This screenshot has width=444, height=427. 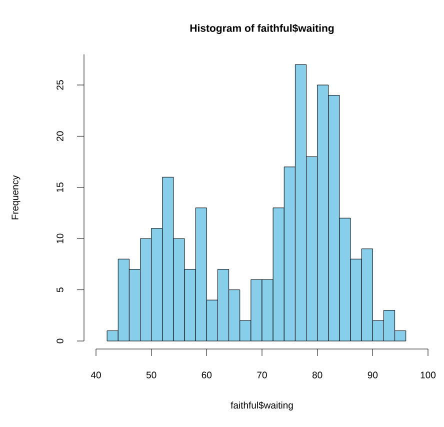 What do you see at coordinates (373, 375) in the screenshot?
I see `x-tick-label: 90` at bounding box center [373, 375].